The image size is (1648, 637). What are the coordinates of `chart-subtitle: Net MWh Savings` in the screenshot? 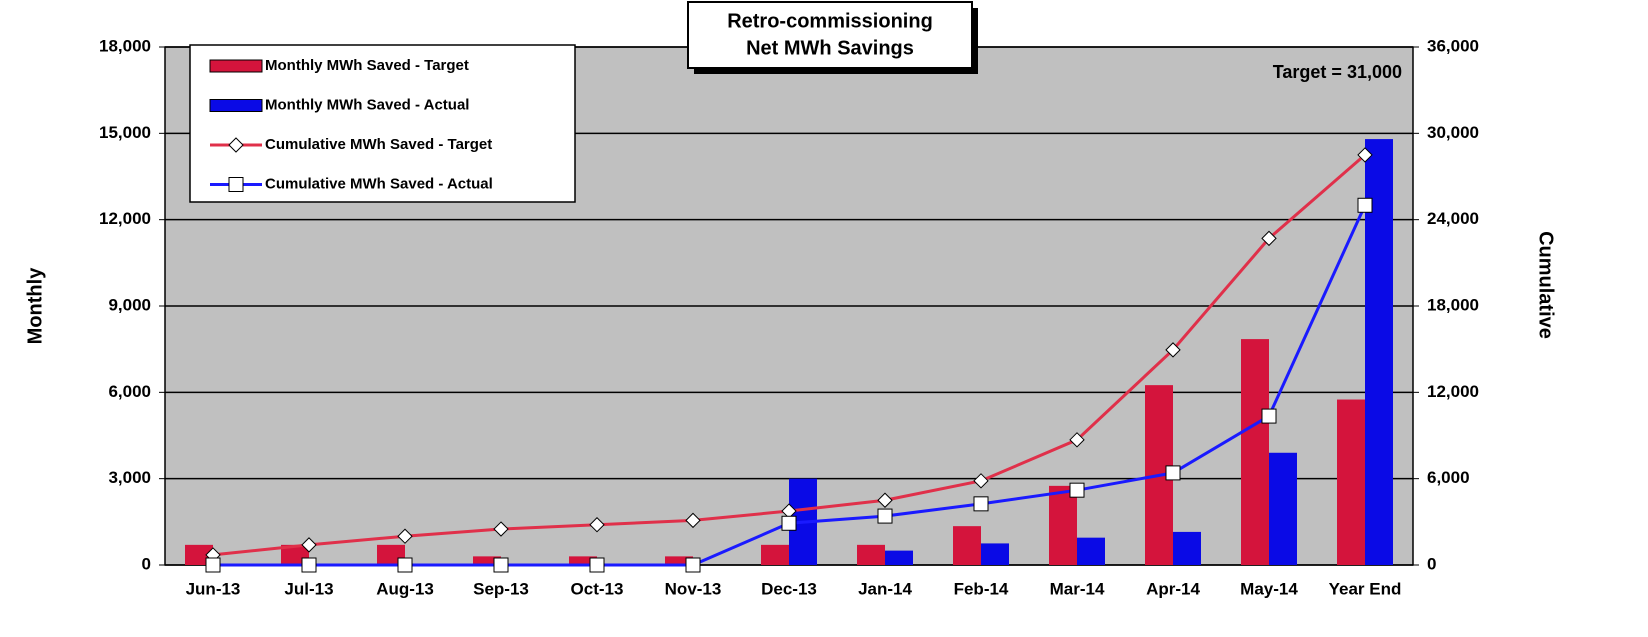 It's located at (830, 48).